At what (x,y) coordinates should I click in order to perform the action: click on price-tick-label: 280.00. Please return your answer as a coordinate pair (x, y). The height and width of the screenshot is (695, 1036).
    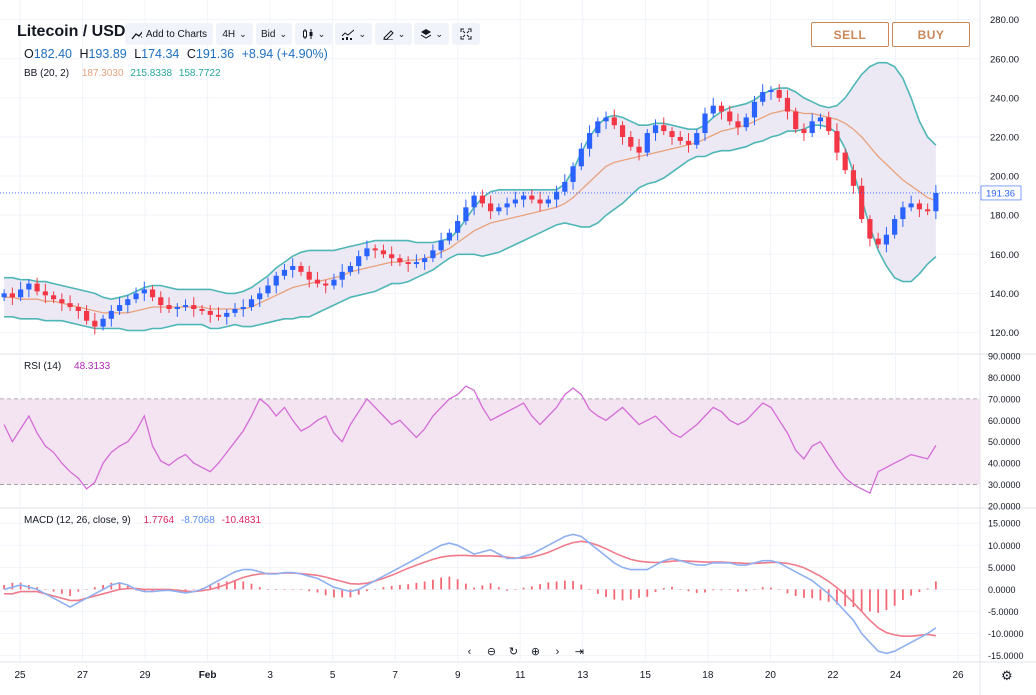
    Looking at the image, I should click on (1004, 20).